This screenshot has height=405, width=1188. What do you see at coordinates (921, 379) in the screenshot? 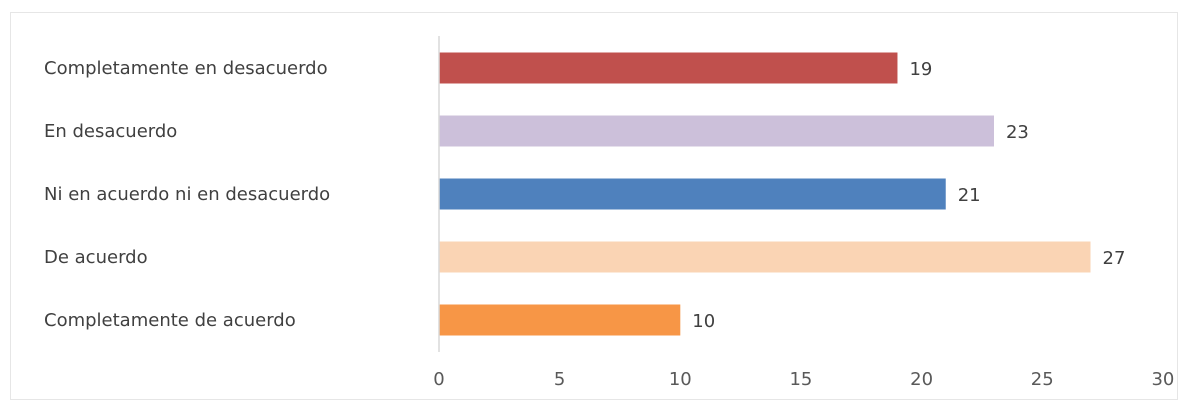
I see `x-tick-label: 20` at bounding box center [921, 379].